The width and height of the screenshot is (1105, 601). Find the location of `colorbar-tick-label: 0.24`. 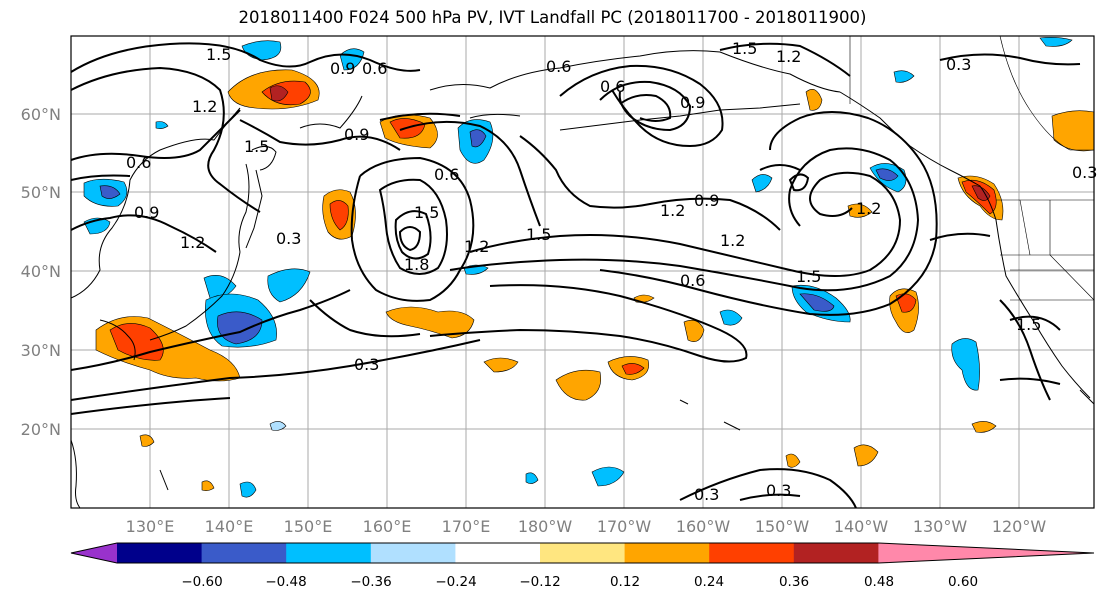

colorbar-tick-label: 0.24 is located at coordinates (709, 582).